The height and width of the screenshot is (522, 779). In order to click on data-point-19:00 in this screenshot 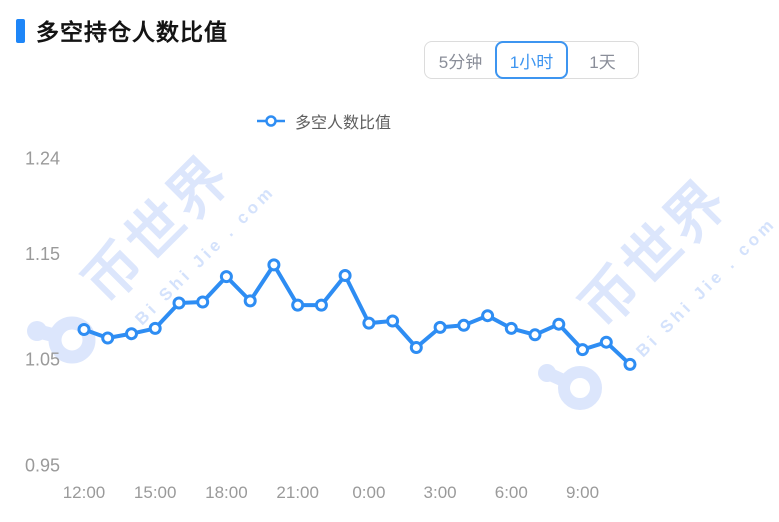, I will do `click(250, 301)`.